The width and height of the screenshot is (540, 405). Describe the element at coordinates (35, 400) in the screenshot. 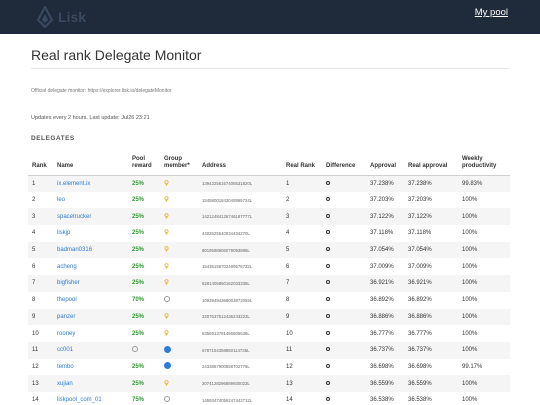

I see `cell-rank: 14` at that location.